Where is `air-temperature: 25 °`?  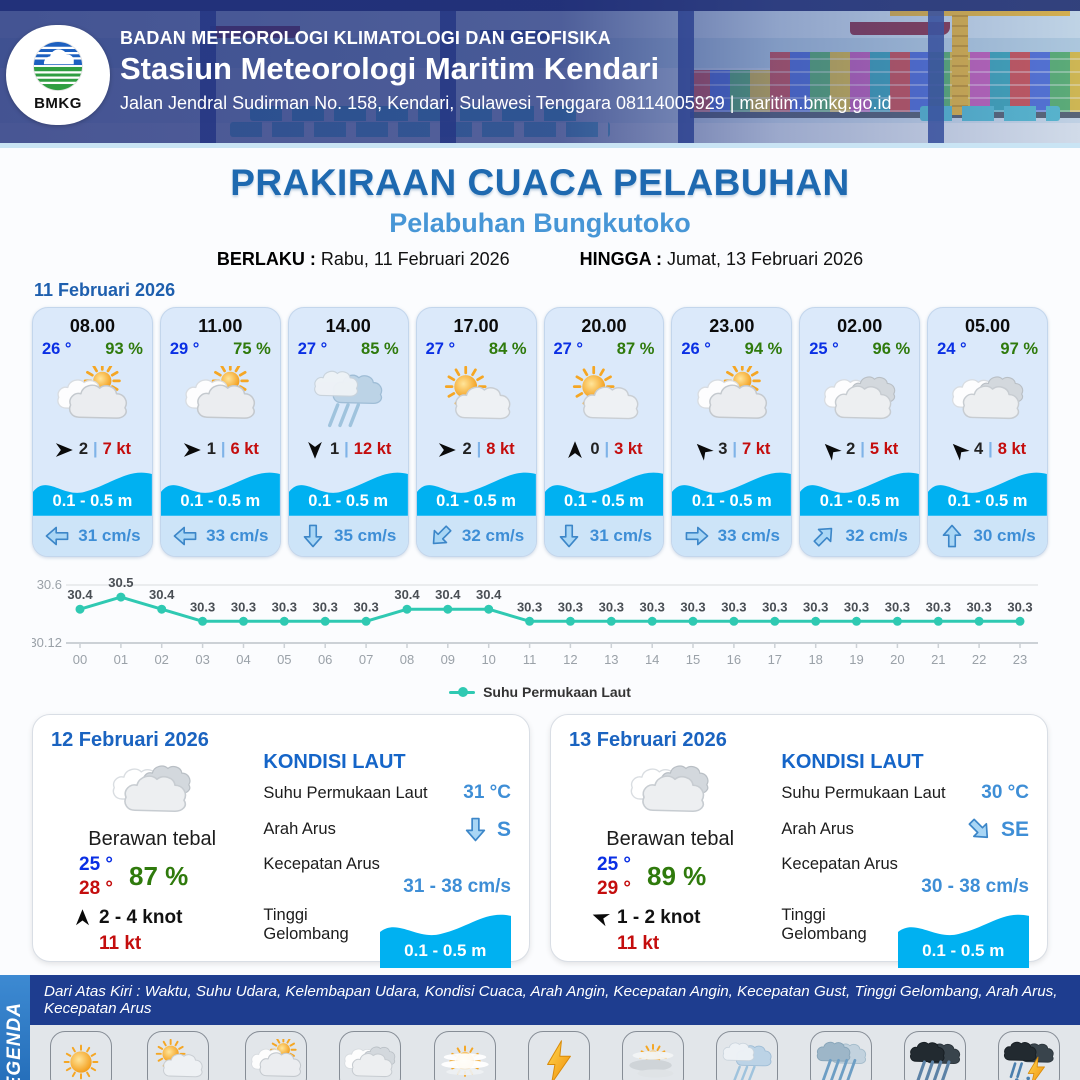
air-temperature: 25 ° is located at coordinates (824, 349).